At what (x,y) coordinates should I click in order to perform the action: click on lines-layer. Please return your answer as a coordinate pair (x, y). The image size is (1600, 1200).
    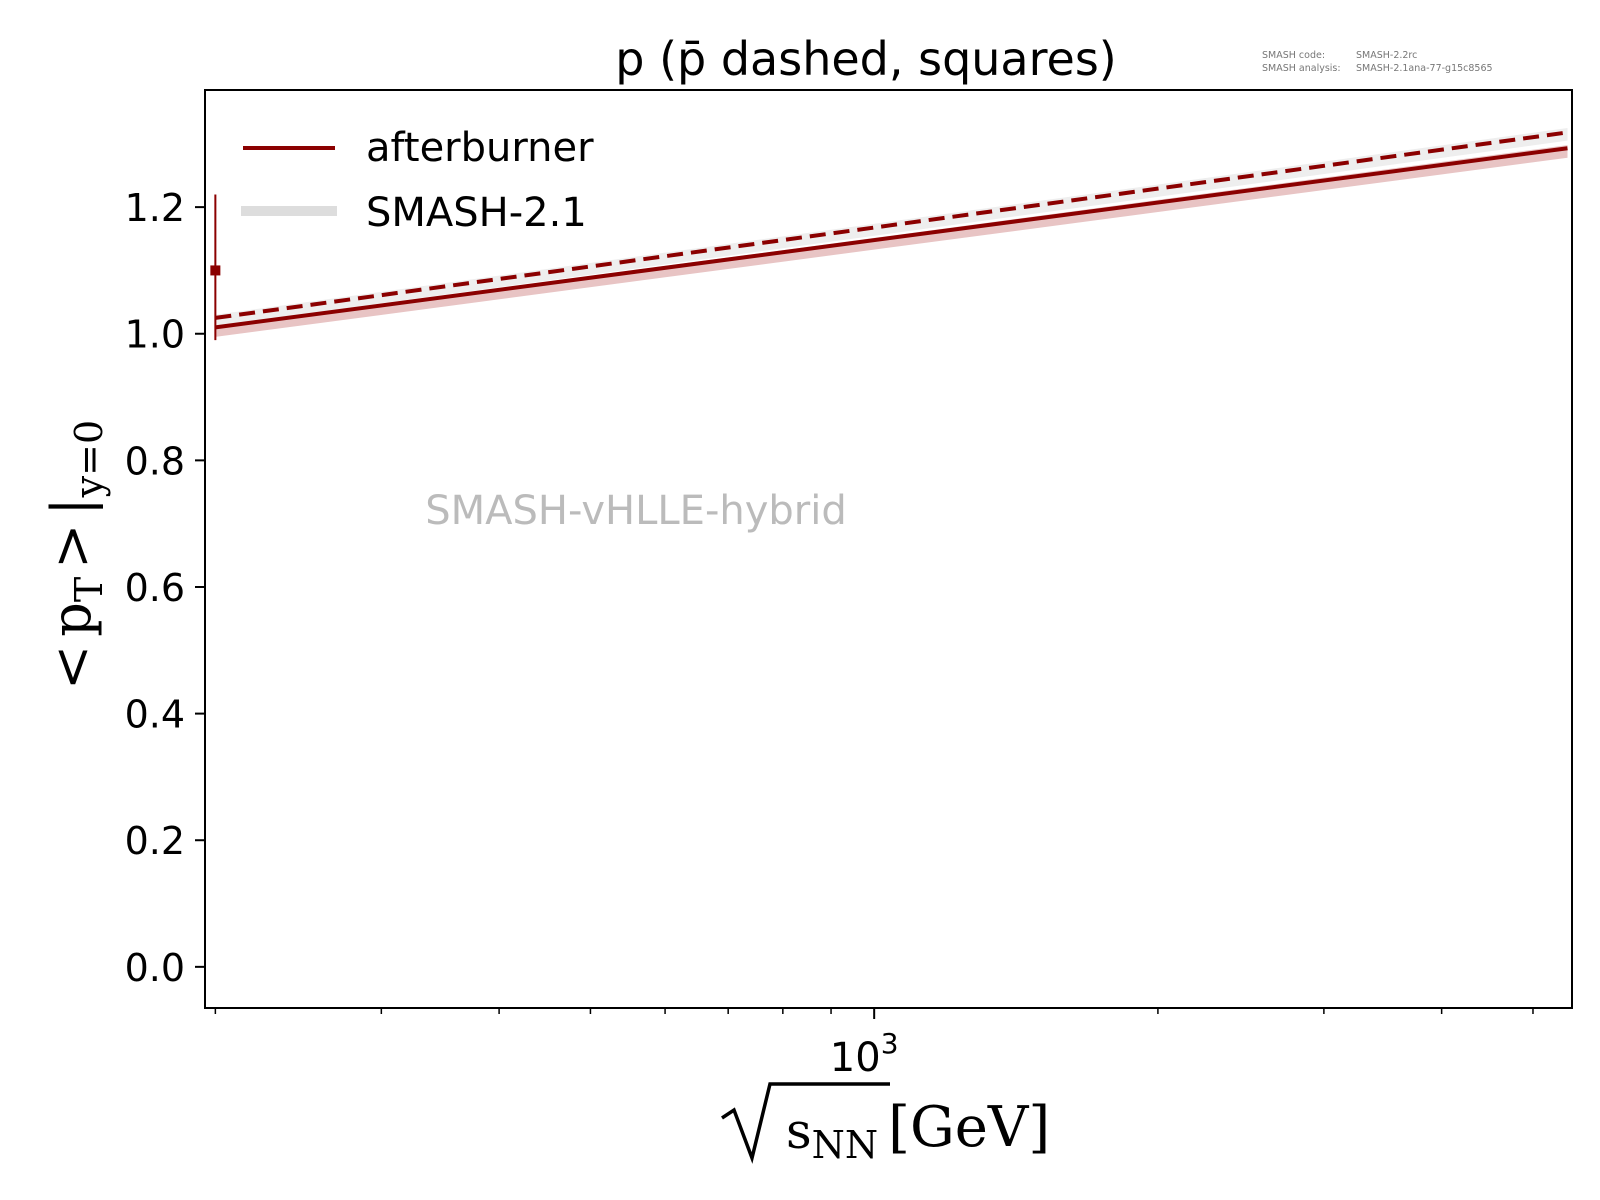
    Looking at the image, I should click on (891, 230).